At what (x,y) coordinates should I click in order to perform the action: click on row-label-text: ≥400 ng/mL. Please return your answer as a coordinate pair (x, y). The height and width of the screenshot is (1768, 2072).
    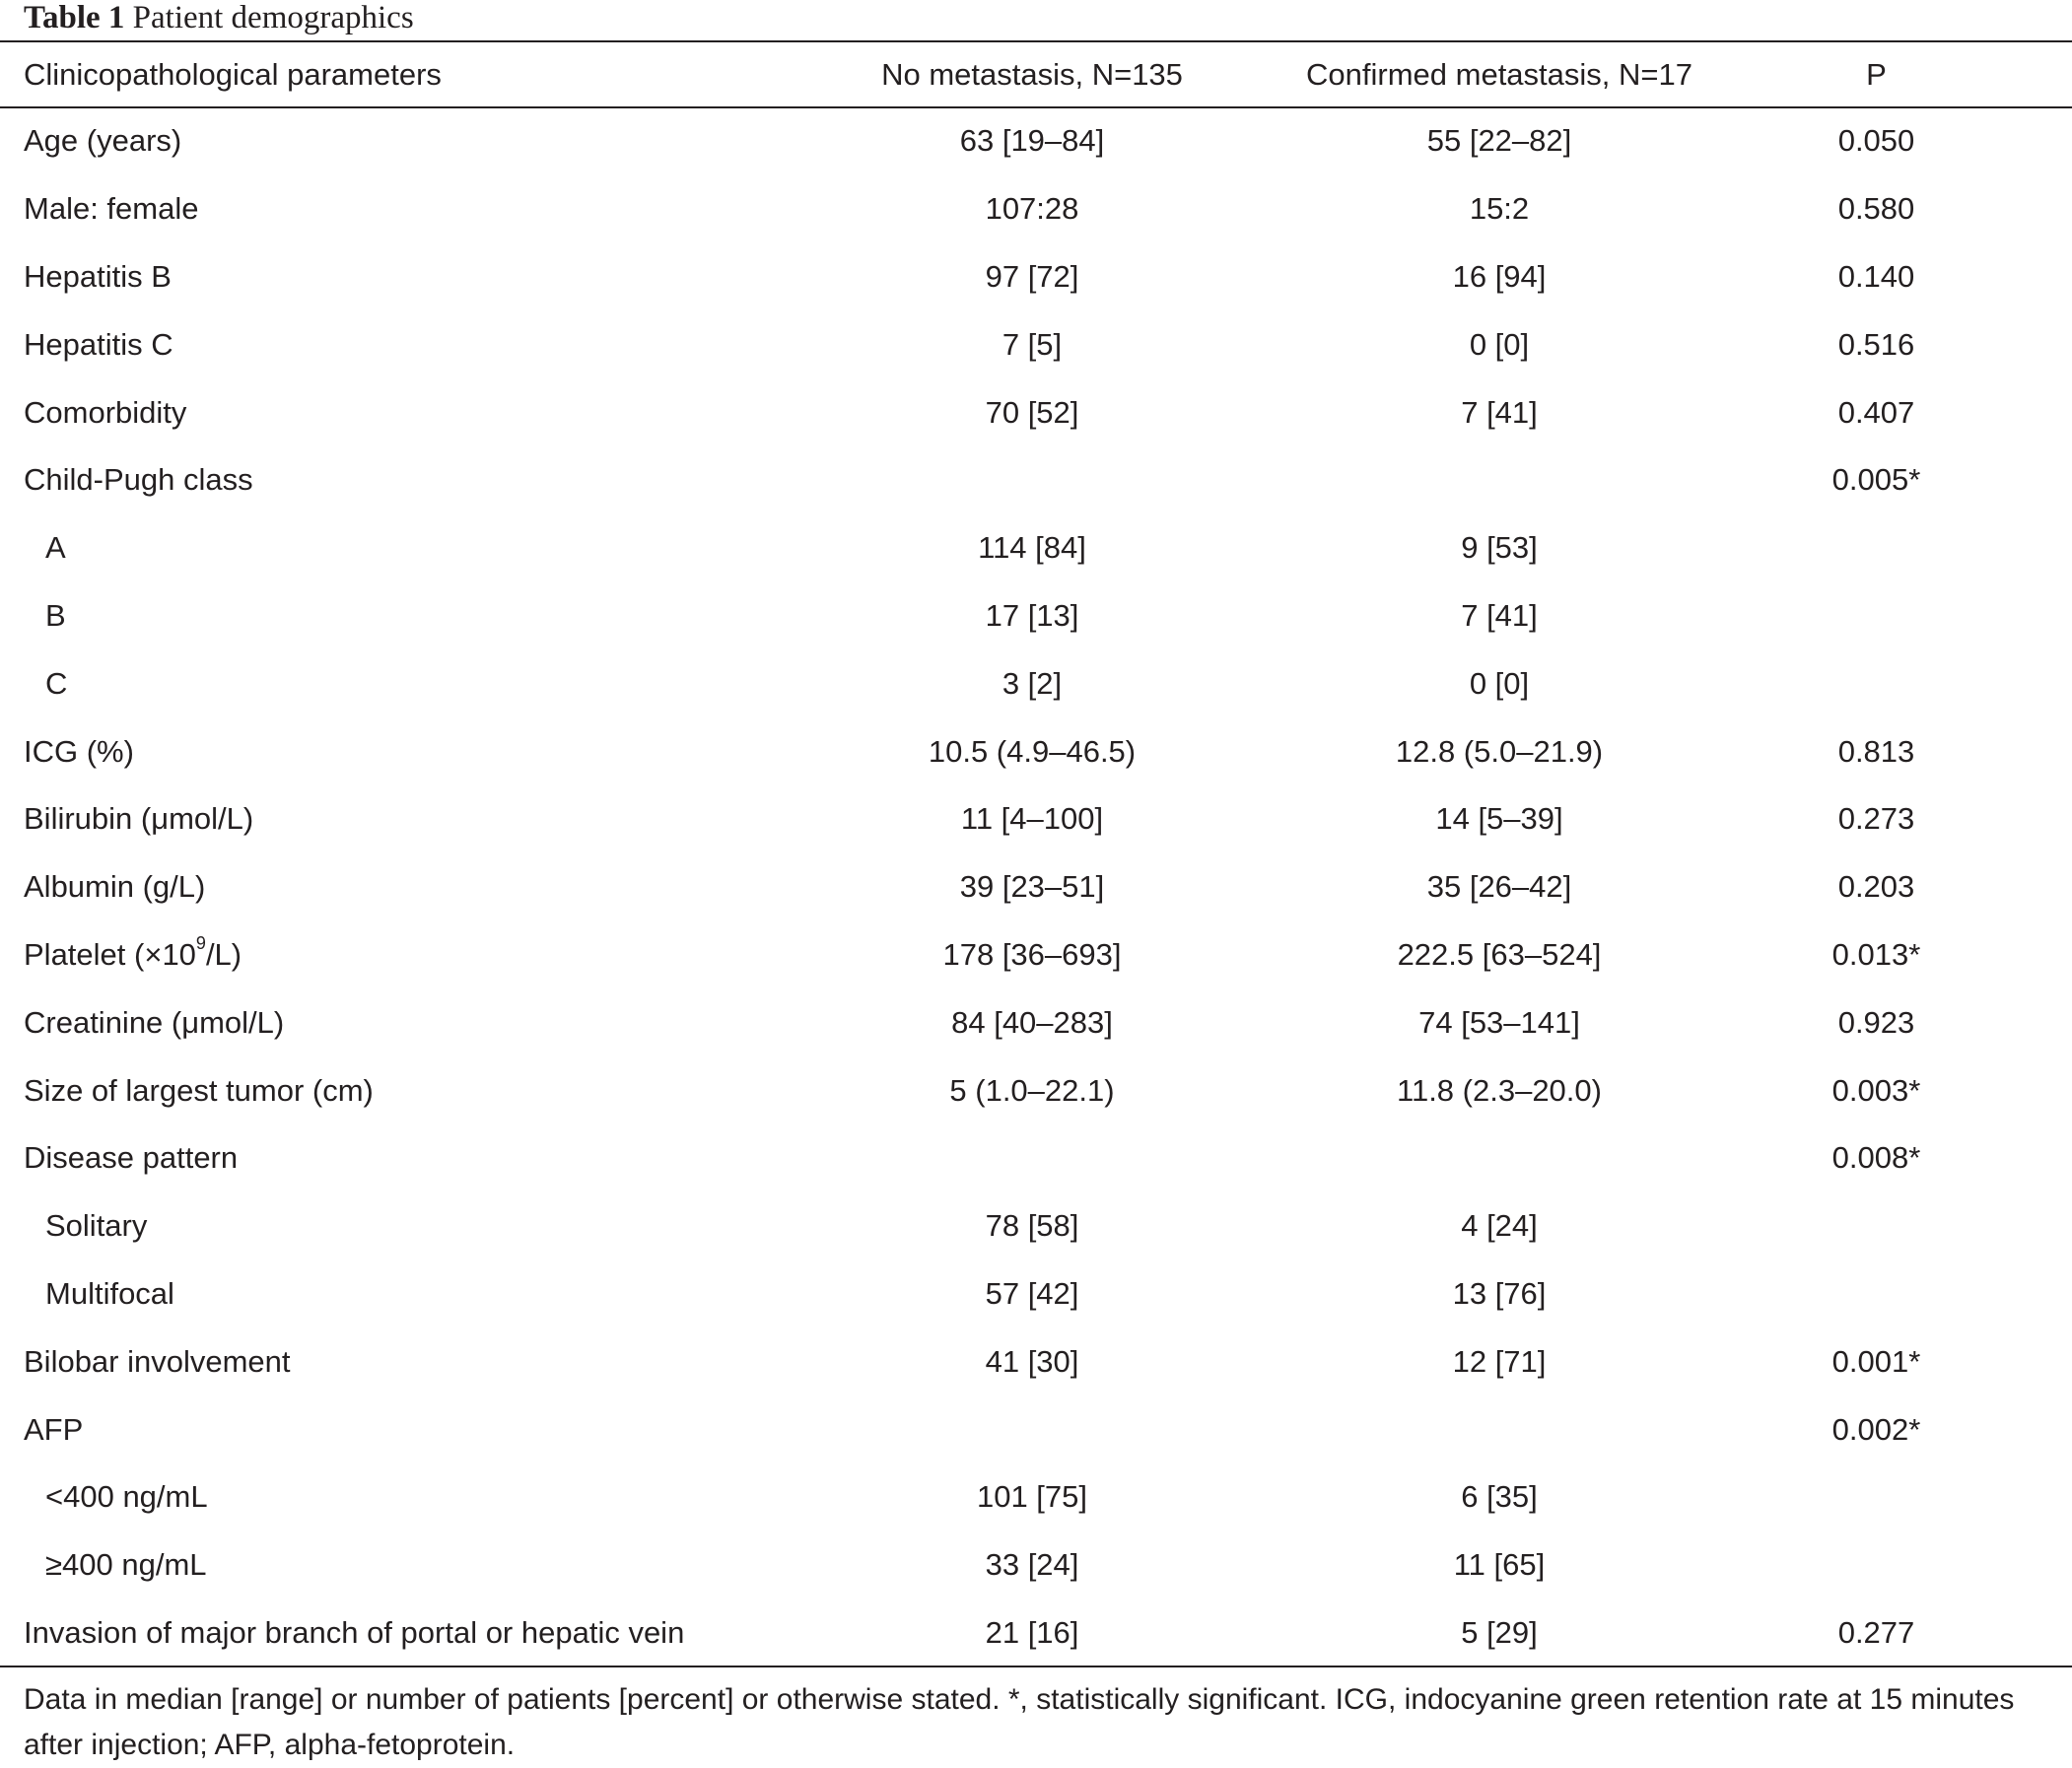
    Looking at the image, I should click on (126, 1565).